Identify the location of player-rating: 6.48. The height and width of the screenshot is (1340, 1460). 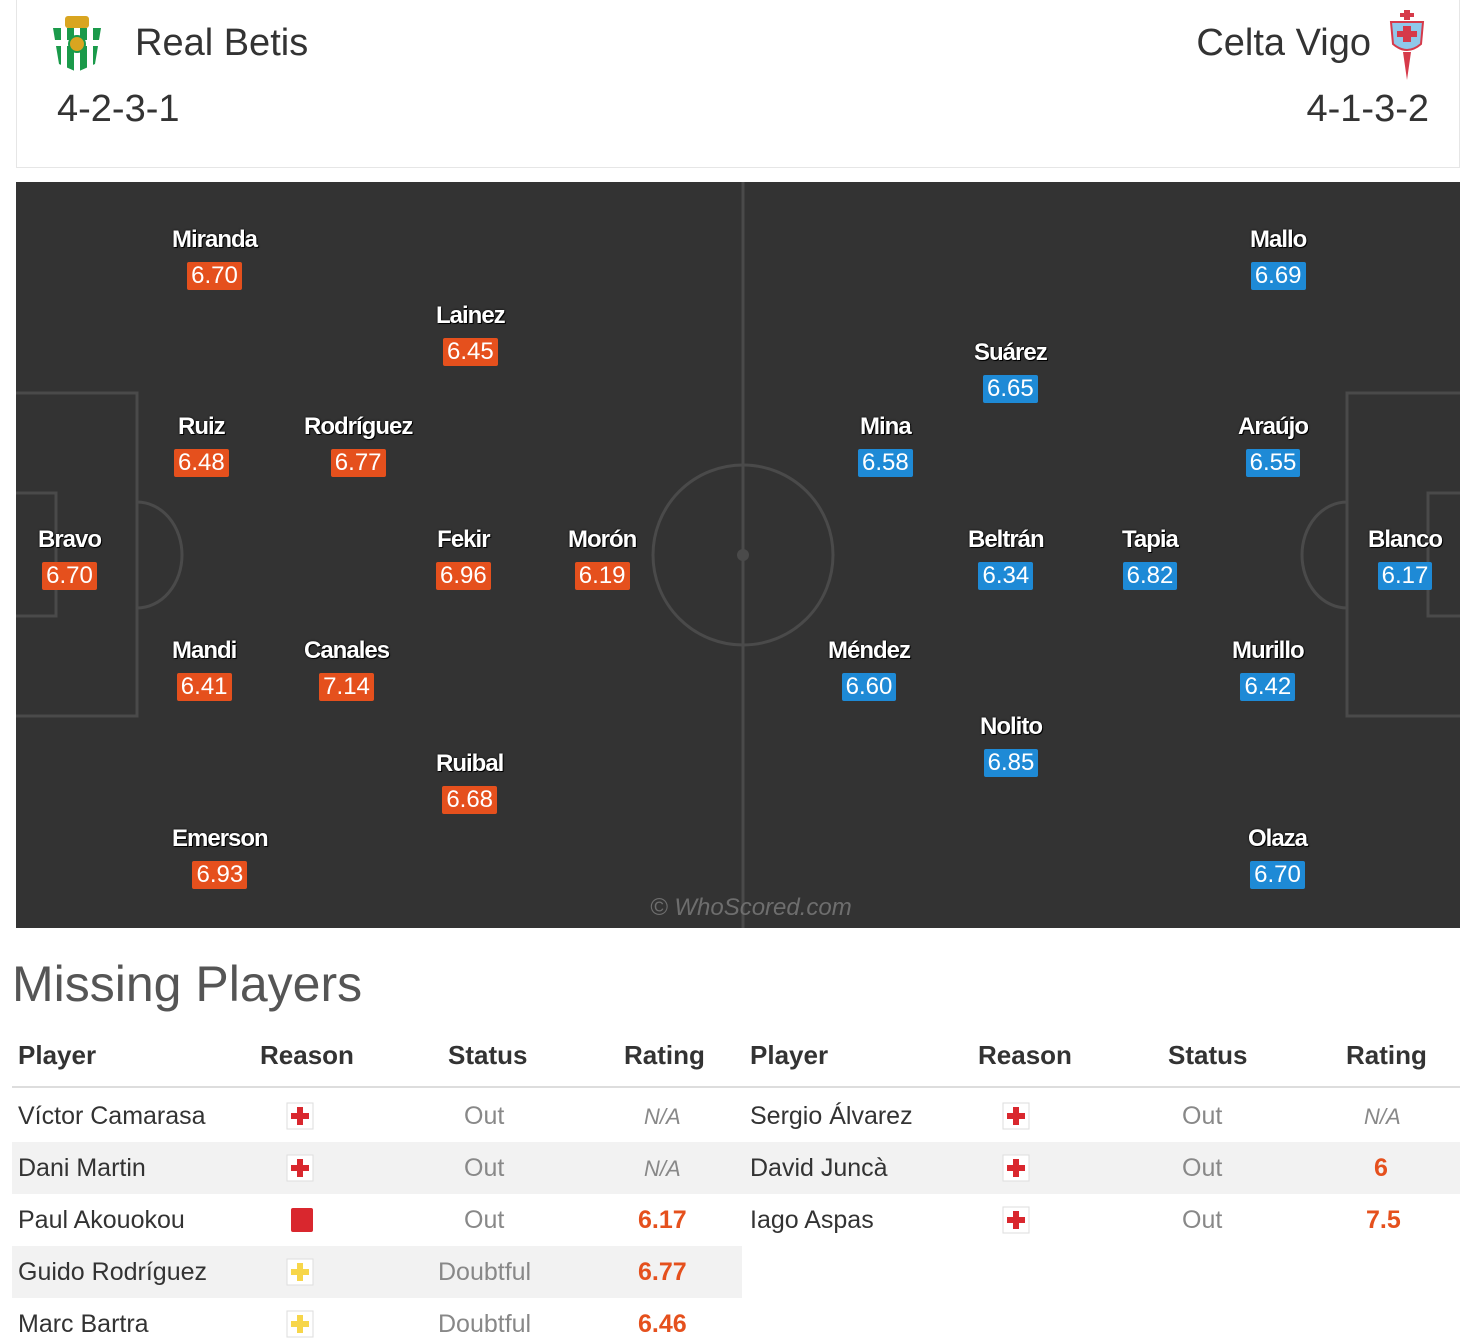
(201, 463).